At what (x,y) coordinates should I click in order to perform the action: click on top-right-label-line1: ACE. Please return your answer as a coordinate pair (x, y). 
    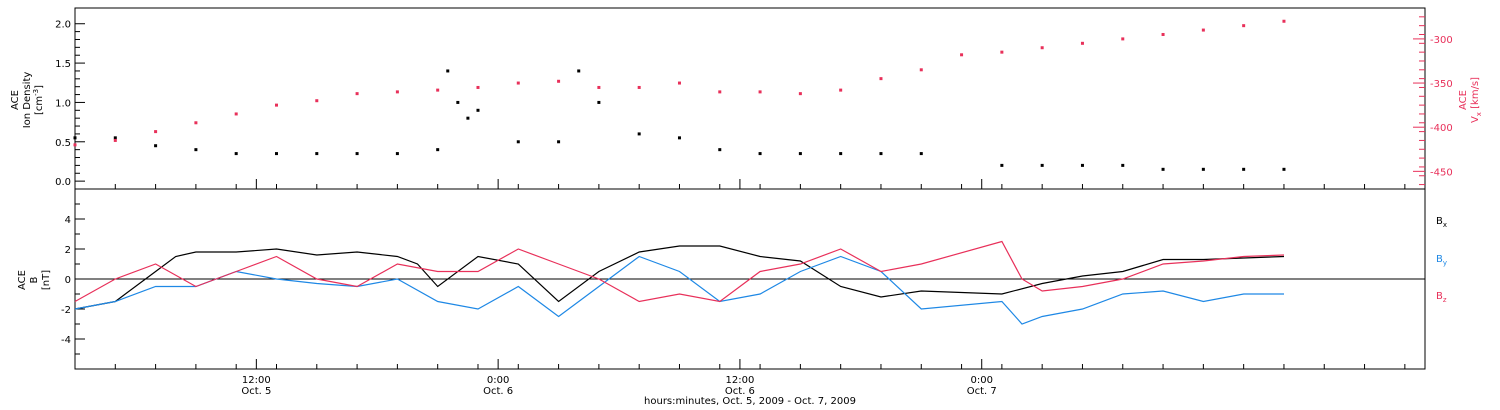
    Looking at the image, I should click on (1463, 100).